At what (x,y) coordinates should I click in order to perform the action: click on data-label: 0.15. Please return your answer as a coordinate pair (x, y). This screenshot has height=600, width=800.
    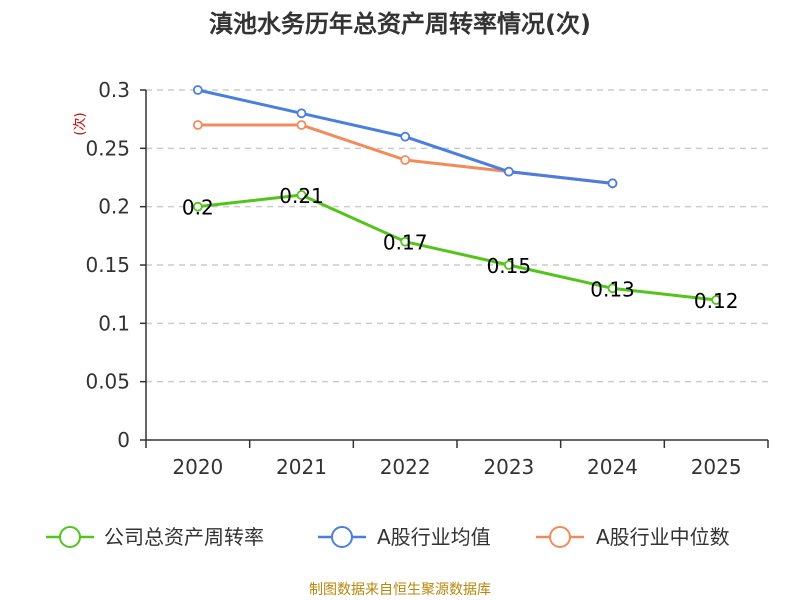
    Looking at the image, I should click on (509, 266).